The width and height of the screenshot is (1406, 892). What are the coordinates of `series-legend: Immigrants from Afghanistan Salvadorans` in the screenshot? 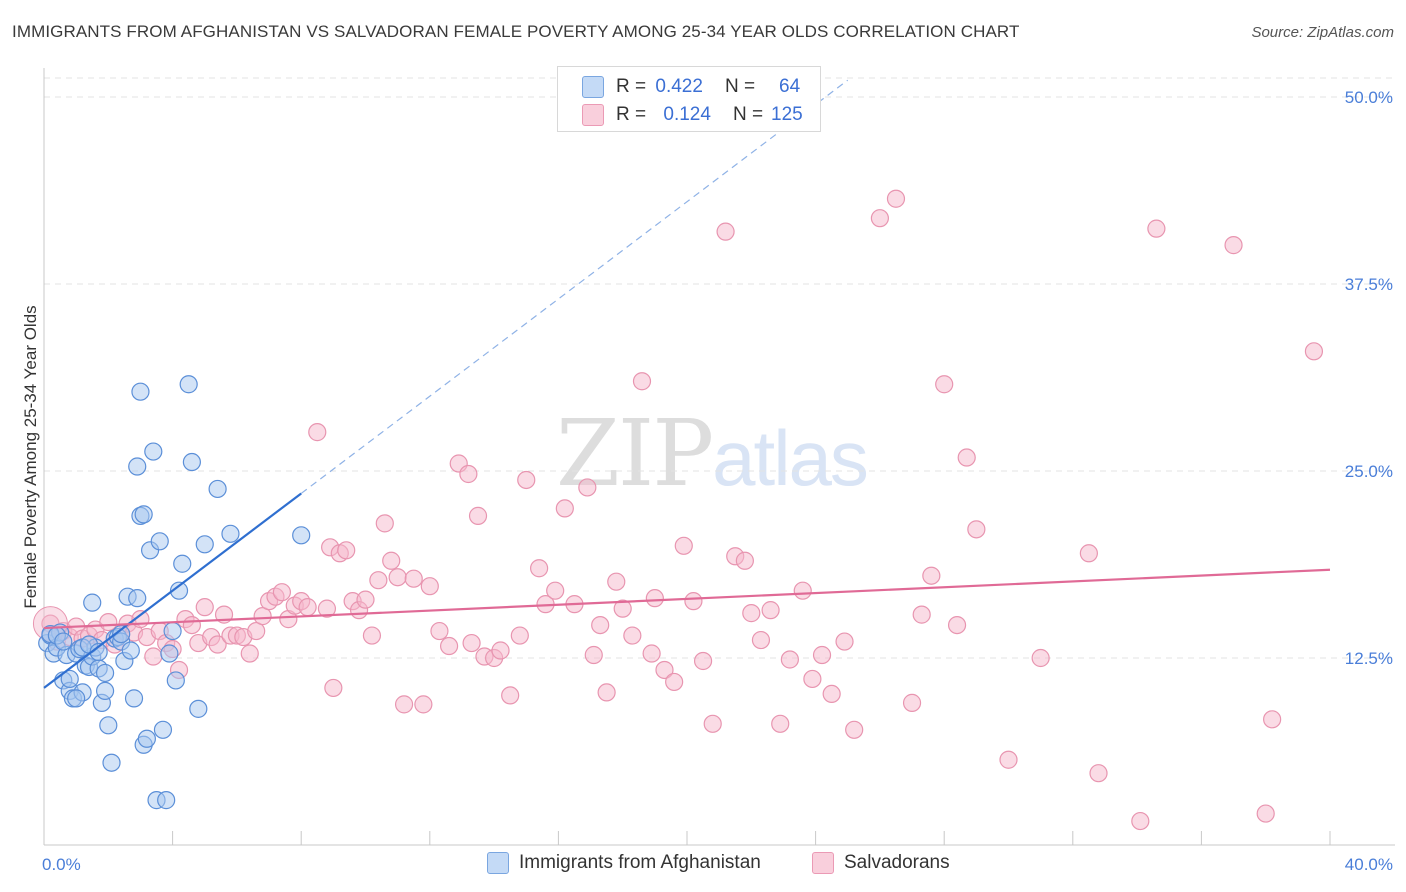 It's located at (703, 864).